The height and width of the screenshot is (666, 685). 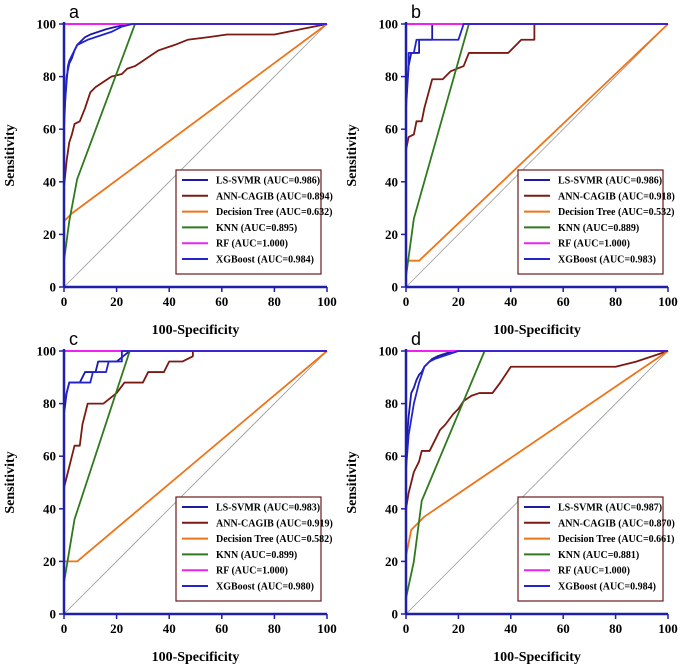 I want to click on legend-entry: Decision Tree (AUC=0.582), so click(x=274, y=539).